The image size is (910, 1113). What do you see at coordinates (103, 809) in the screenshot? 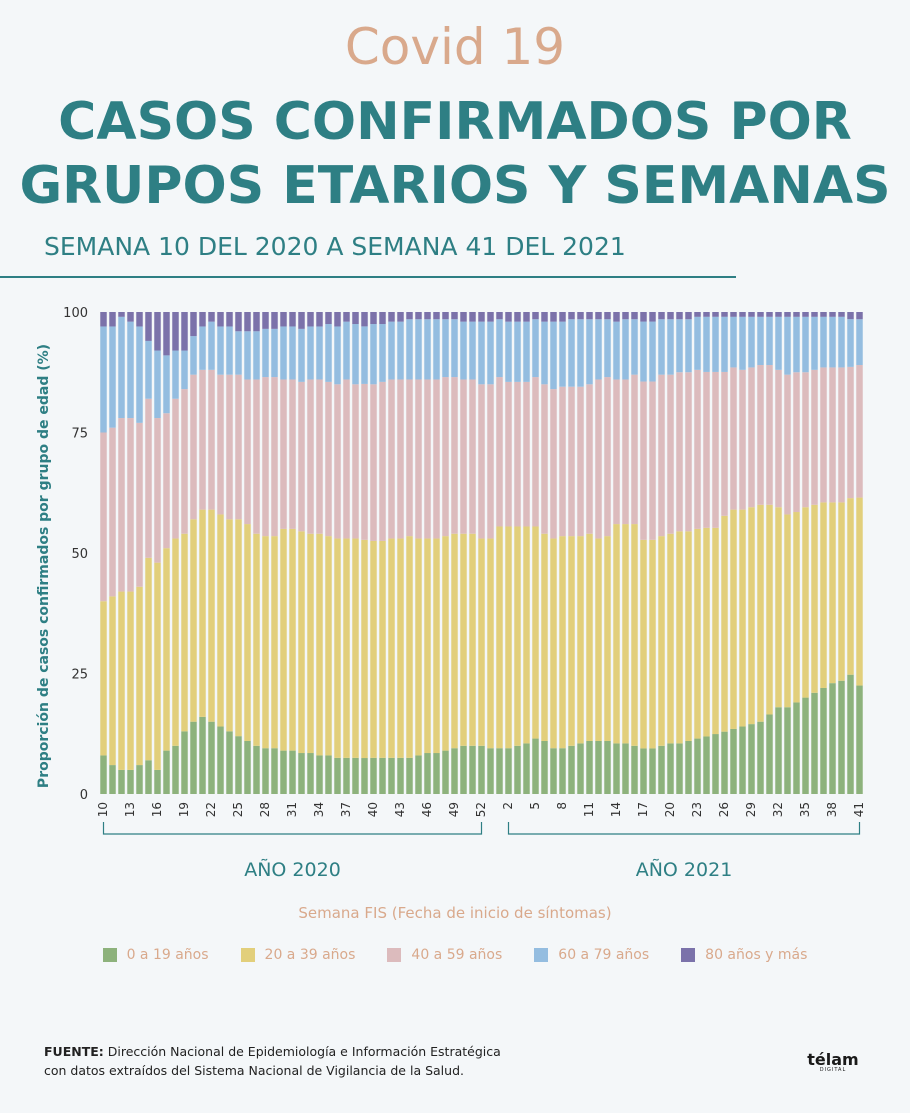
I see `x-tick-label: 10` at bounding box center [103, 809].